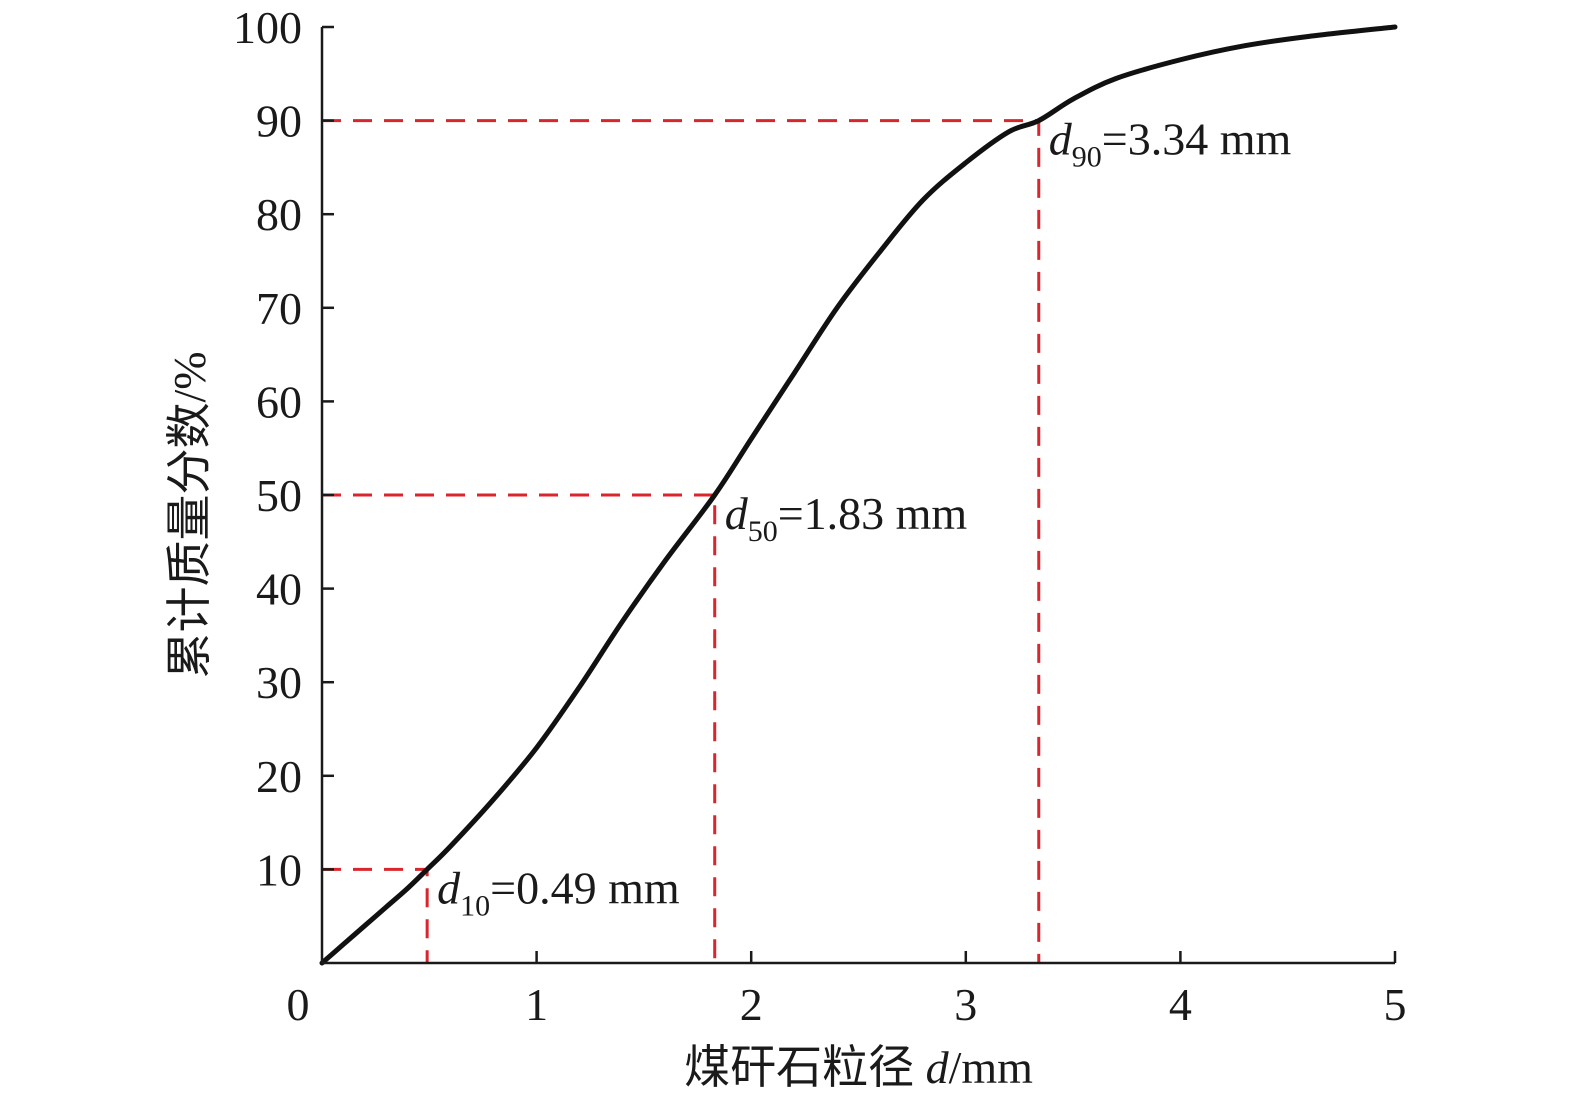  I want to click on annotation-d10: d10=0.49 mm, so click(558, 892).